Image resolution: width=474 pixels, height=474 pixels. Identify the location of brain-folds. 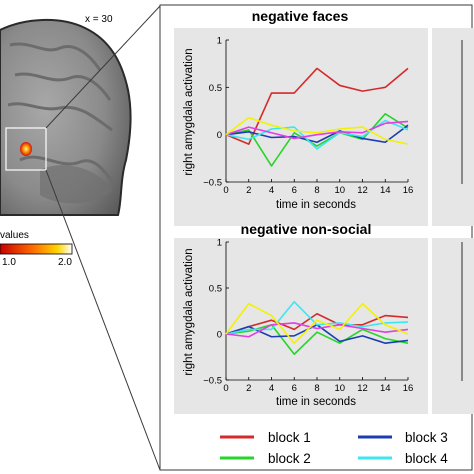
(62, 114).